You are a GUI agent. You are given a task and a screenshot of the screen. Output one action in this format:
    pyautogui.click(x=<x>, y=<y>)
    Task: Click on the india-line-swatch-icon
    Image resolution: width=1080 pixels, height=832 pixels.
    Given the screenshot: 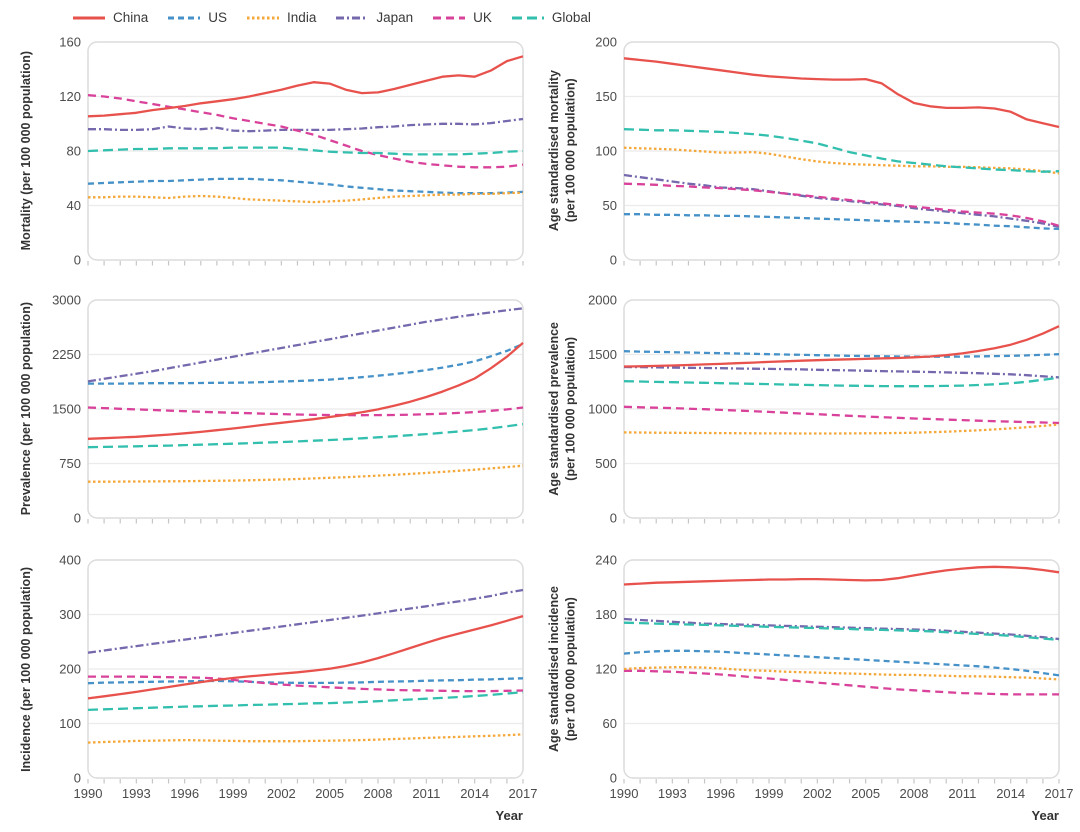 What is the action you would take?
    pyautogui.click(x=263, y=17)
    